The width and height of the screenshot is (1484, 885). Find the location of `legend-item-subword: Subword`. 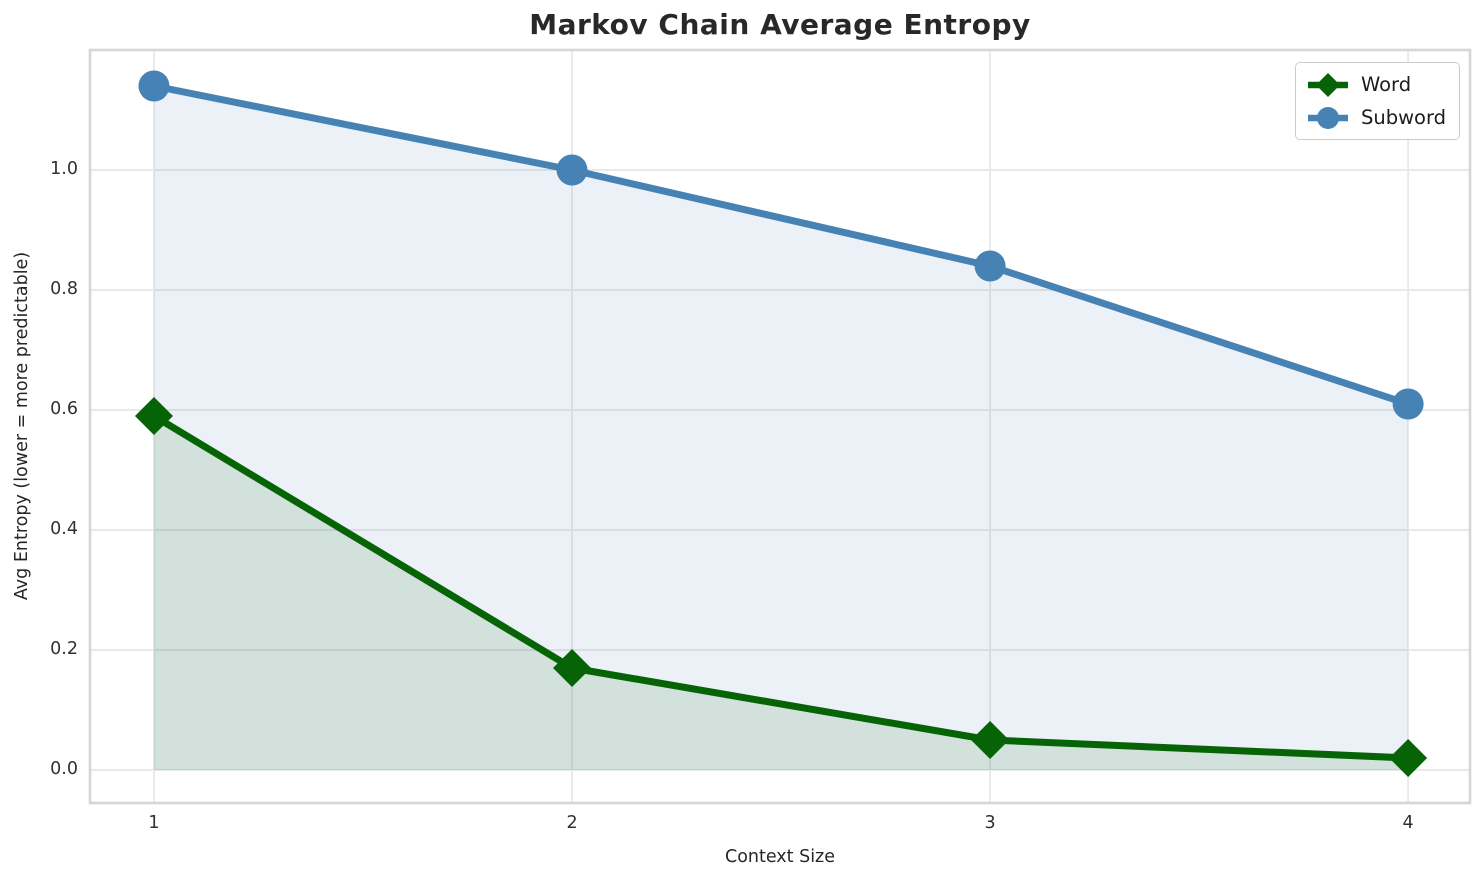

legend-item-subword: Subword is located at coordinates (1375, 117).